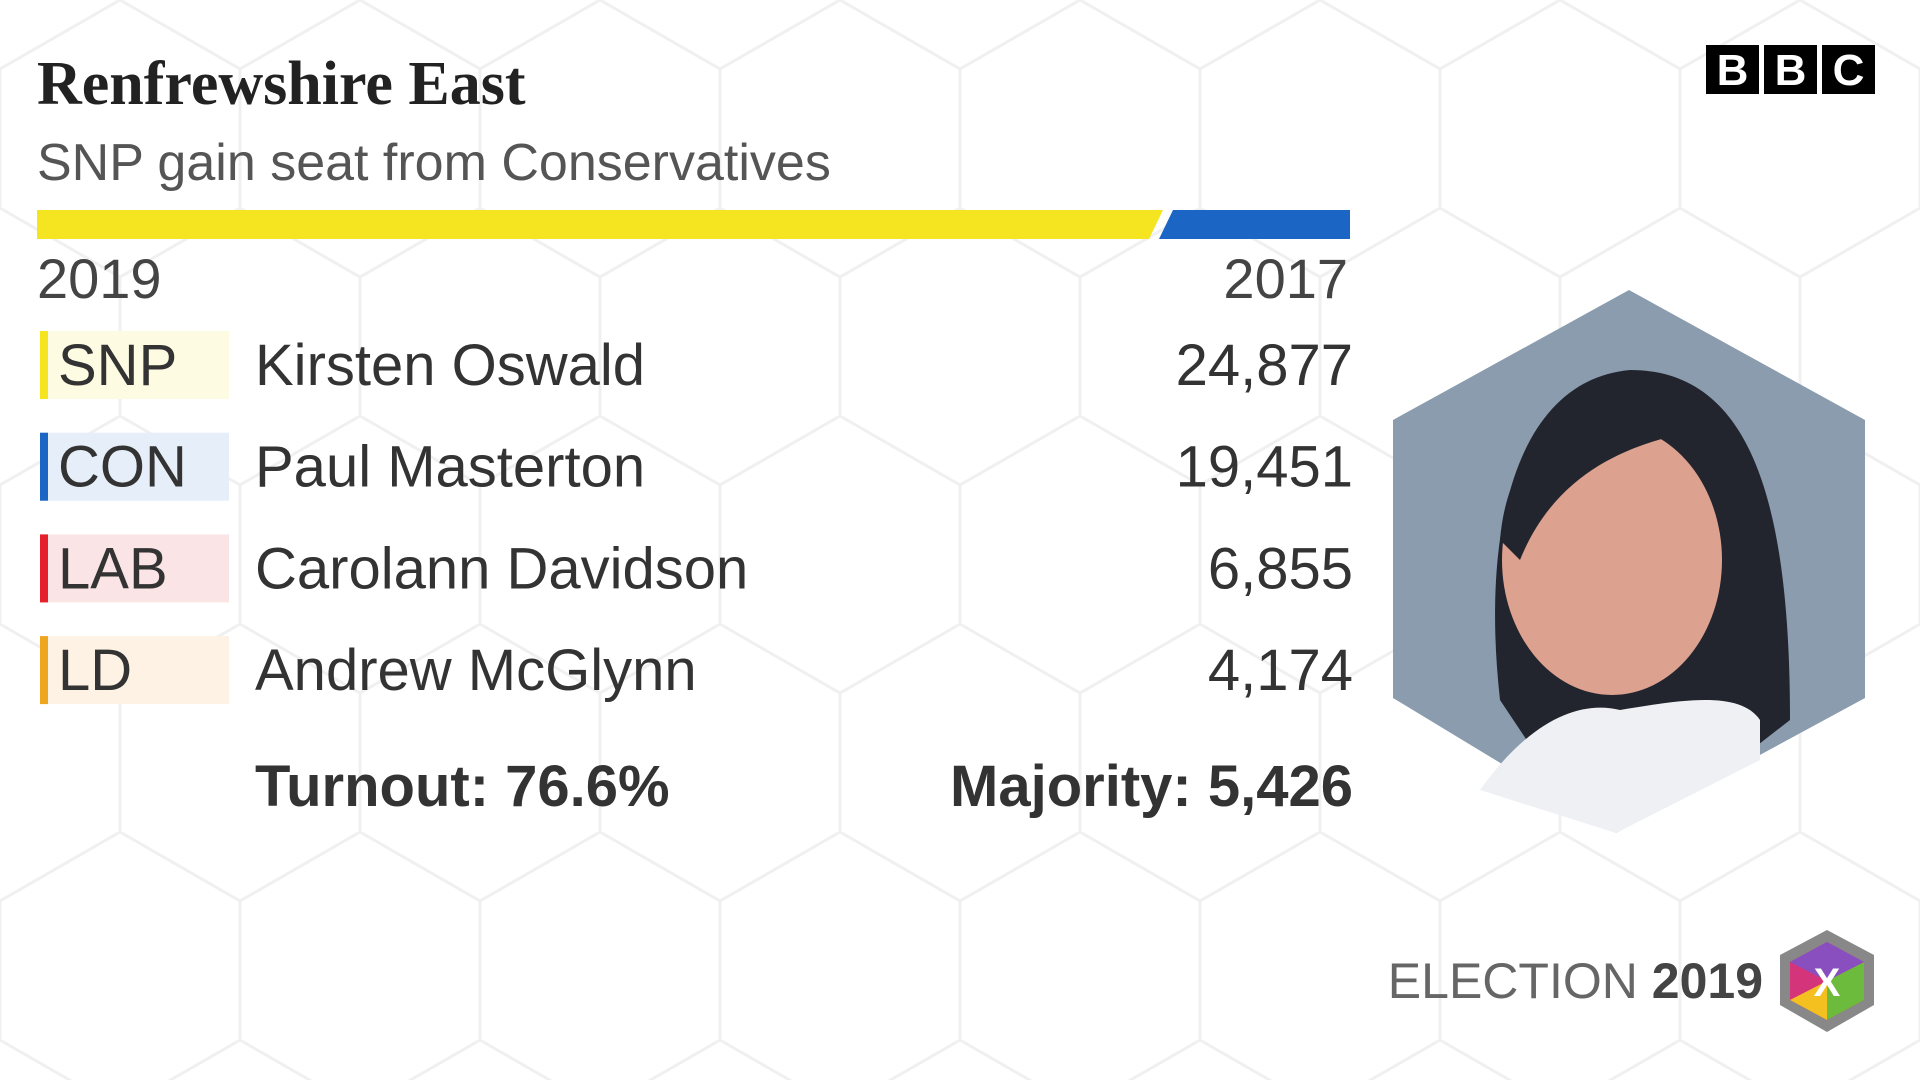  What do you see at coordinates (1264, 467) in the screenshot?
I see `votes: 19,451` at bounding box center [1264, 467].